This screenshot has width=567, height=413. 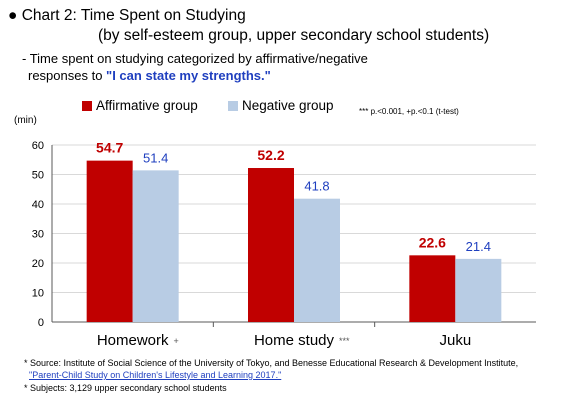 I want to click on y-tick-label: 40, so click(x=38, y=205).